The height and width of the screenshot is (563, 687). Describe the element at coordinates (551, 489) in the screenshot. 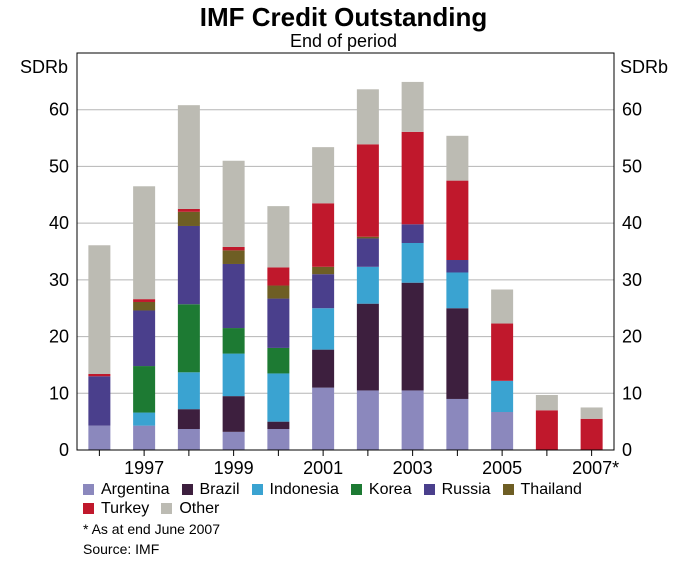

I see `legend-label: Thailand` at that location.